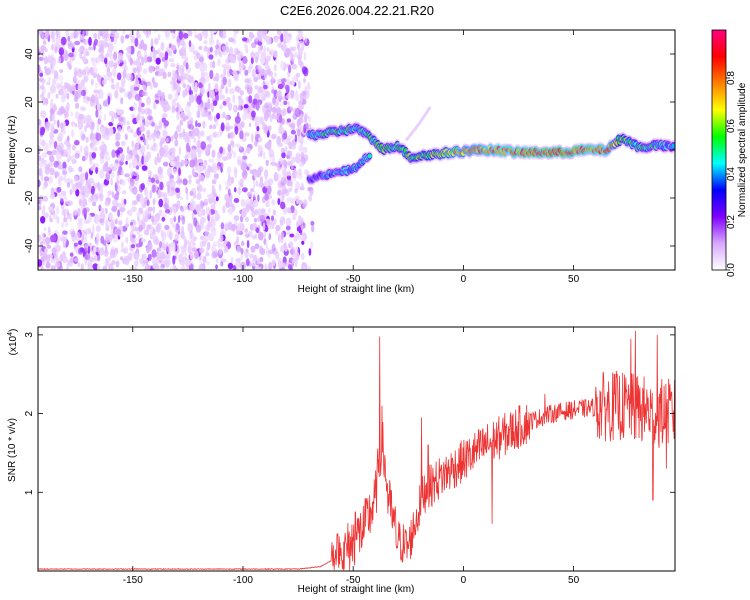 This screenshot has height=600, width=750. I want to click on colorbar-tick-label: 0.8, so click(731, 78).